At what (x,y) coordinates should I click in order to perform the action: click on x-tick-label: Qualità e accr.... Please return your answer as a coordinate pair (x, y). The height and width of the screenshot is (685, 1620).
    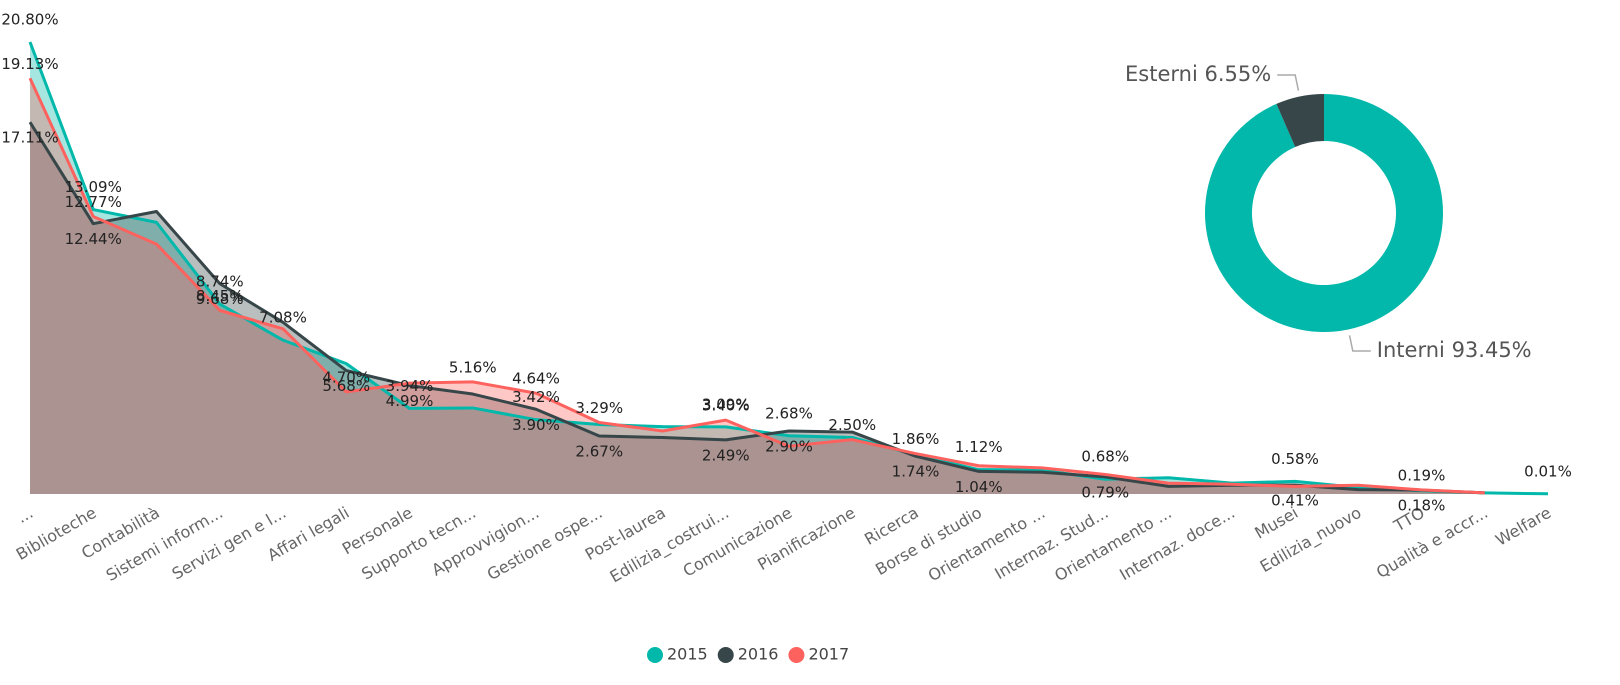
    Looking at the image, I should click on (1432, 542).